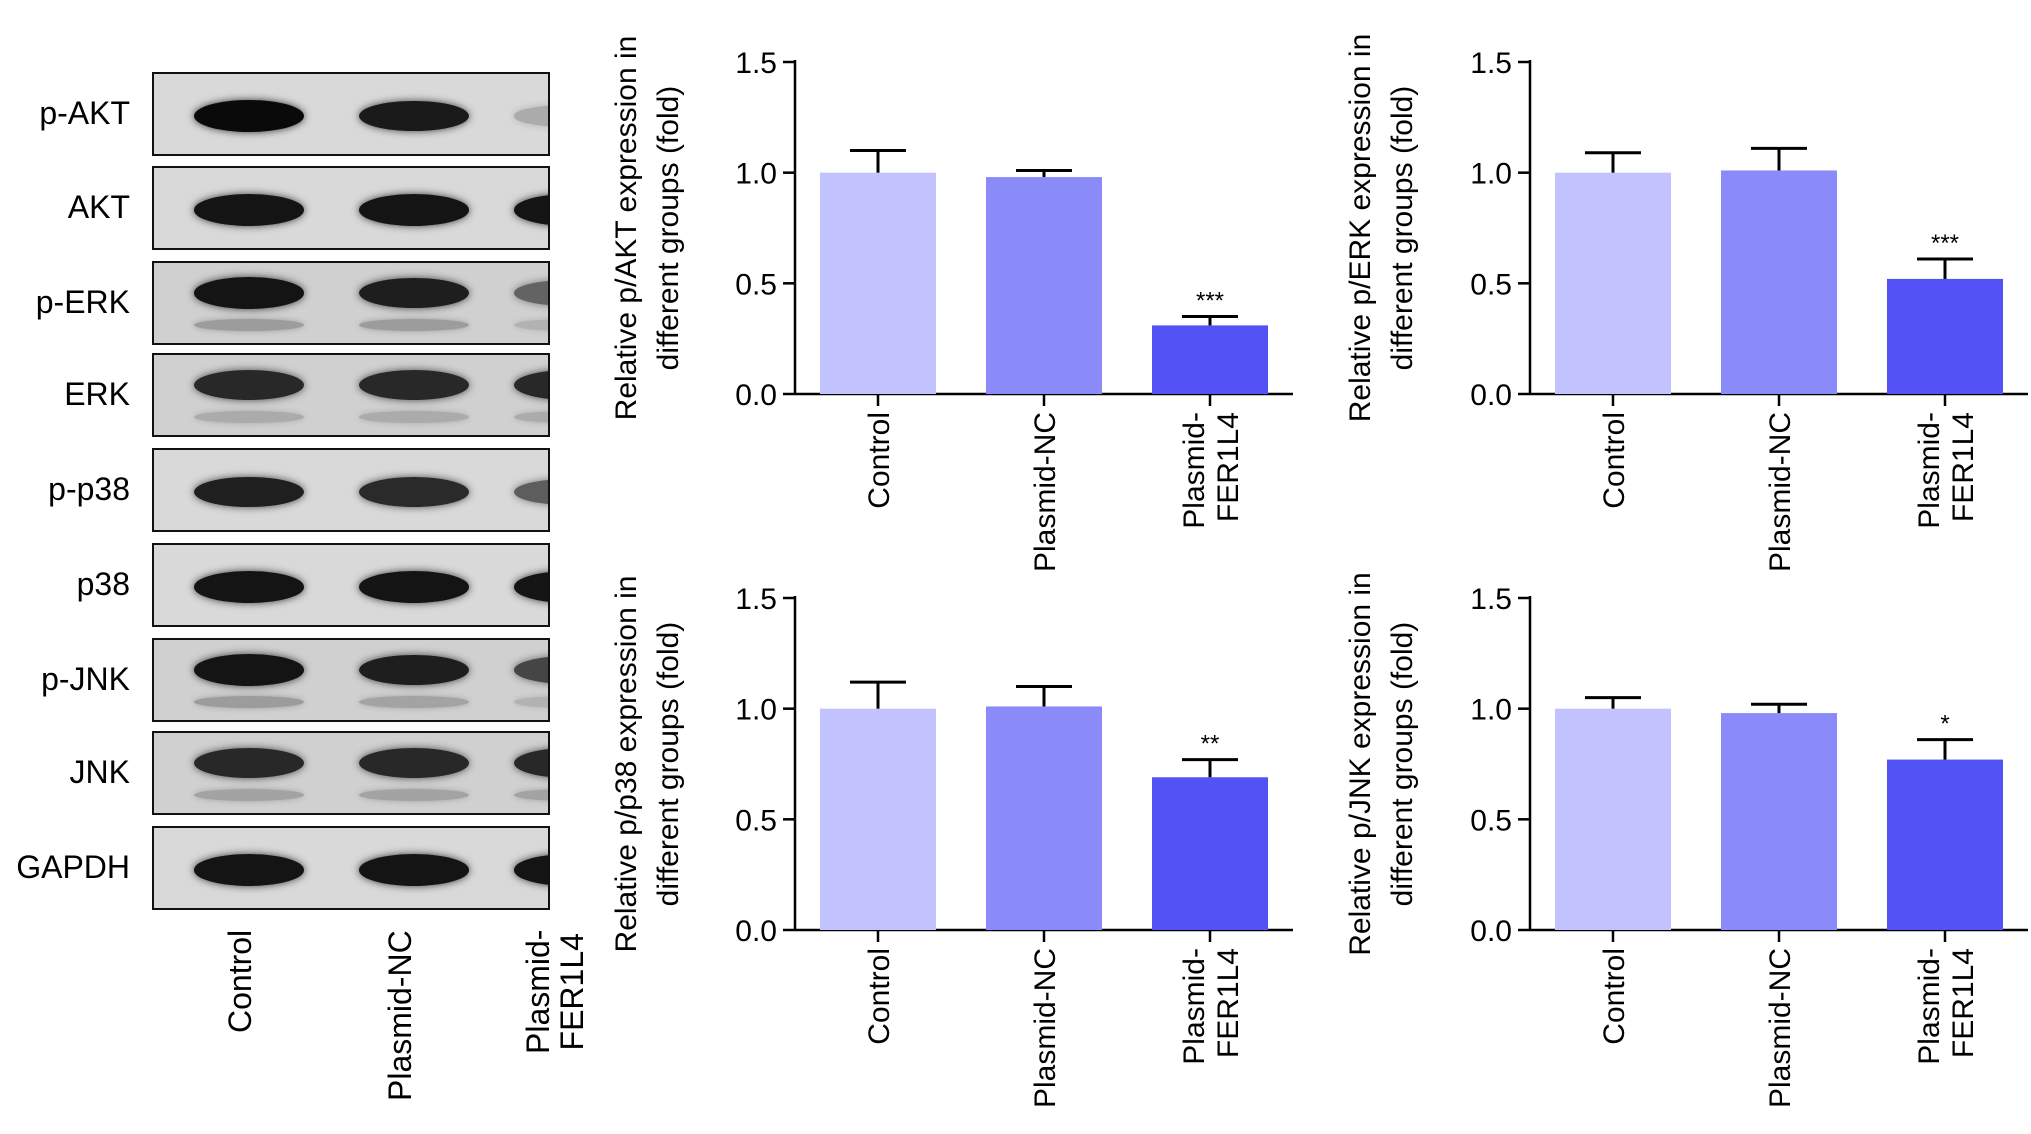  I want to click on y-axis-label: Relative p/JNK expression in, so click(1360, 764).